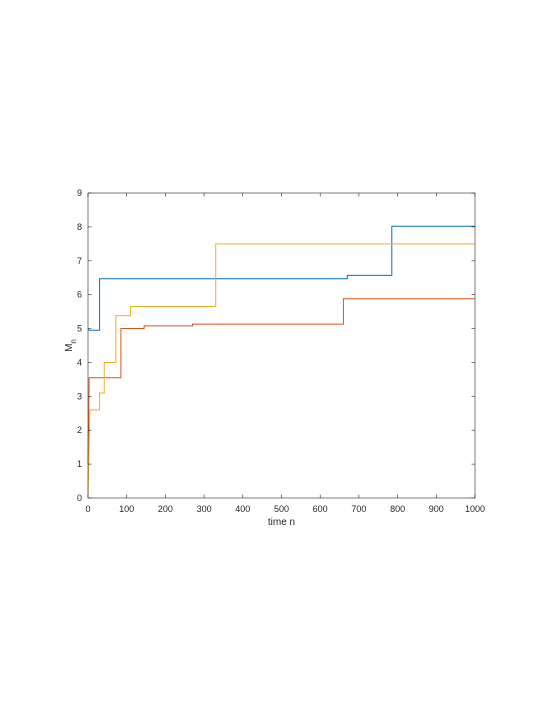  I want to click on y-axis-label: M, so click(69, 348).